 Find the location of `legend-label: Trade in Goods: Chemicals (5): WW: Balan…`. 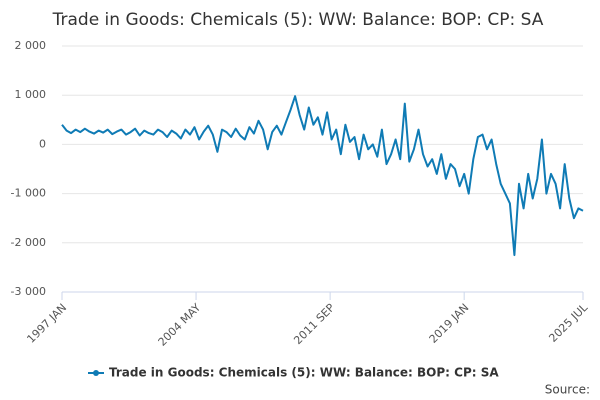

legend-label: Trade in Goods: Chemicals (5): WW: Balan… is located at coordinates (304, 373).